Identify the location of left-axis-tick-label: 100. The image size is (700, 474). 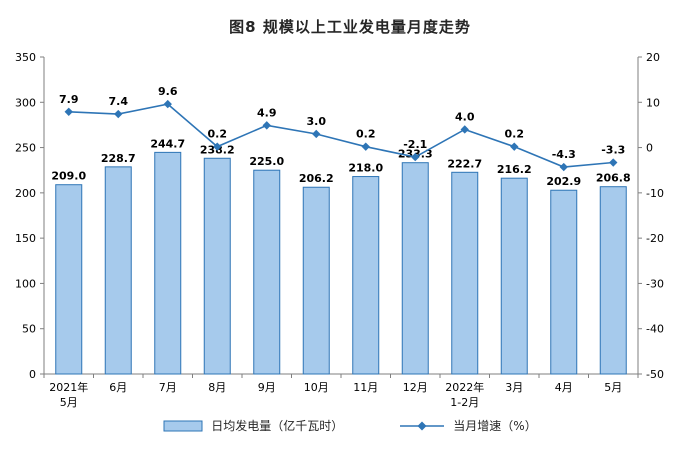
(25, 283).